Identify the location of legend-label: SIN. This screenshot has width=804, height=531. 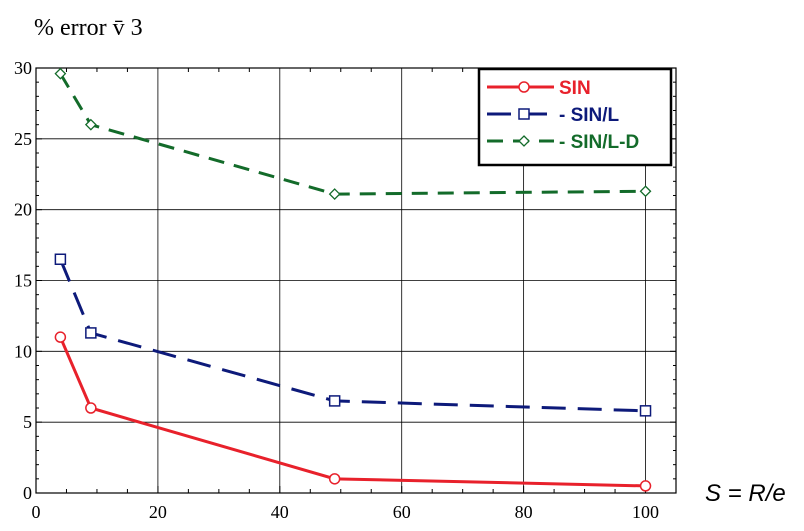
(575, 88).